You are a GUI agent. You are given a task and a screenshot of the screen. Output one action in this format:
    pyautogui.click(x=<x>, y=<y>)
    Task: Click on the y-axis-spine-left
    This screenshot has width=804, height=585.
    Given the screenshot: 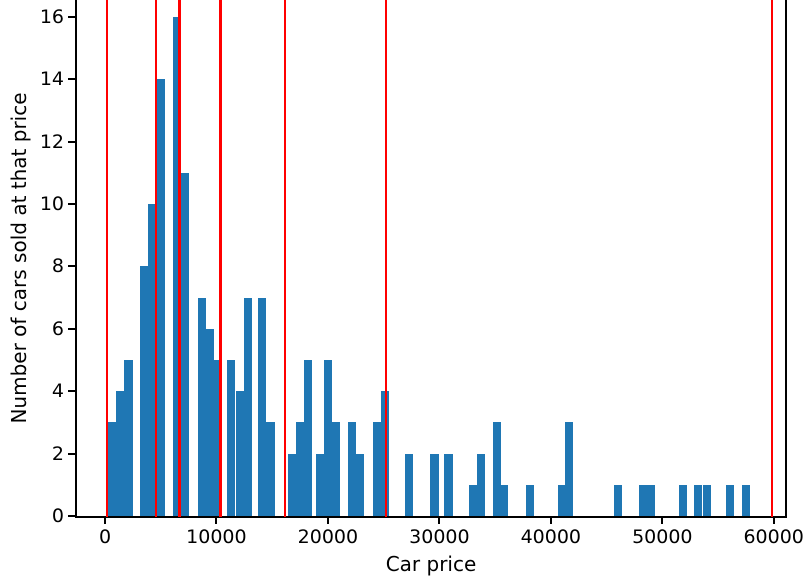 What is the action you would take?
    pyautogui.click(x=76, y=259)
    